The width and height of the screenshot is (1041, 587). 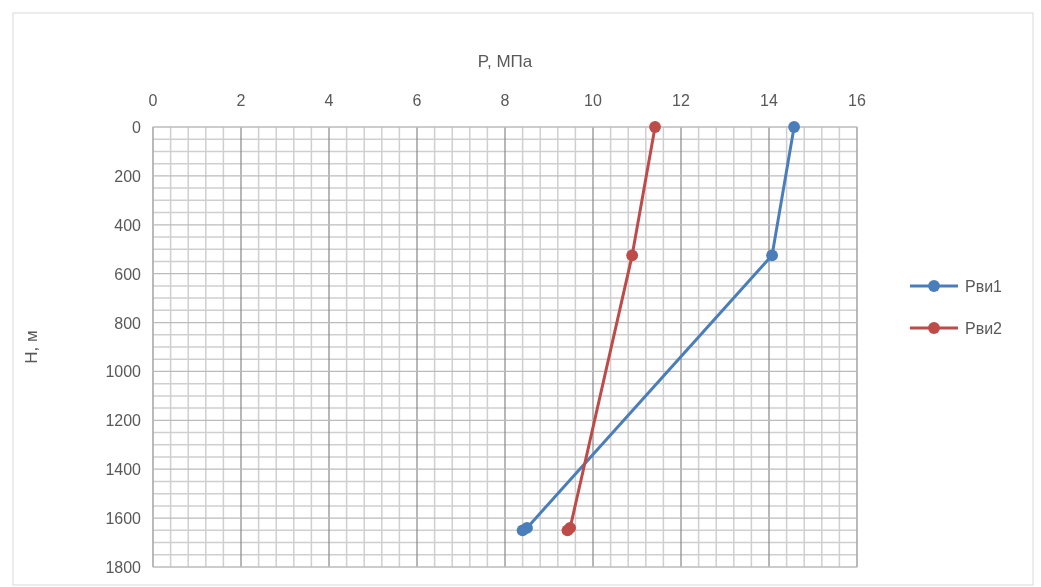 What do you see at coordinates (128, 225) in the screenshot?
I see `y-tick-label: 400` at bounding box center [128, 225].